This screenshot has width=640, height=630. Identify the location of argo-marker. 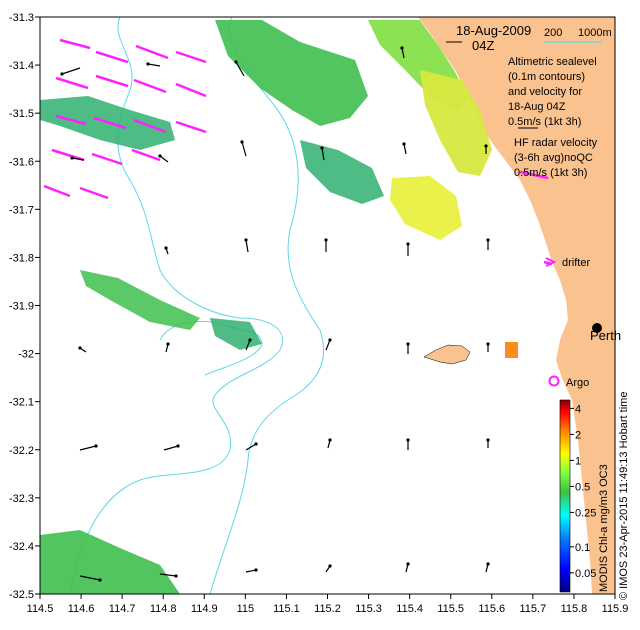
(554, 381).